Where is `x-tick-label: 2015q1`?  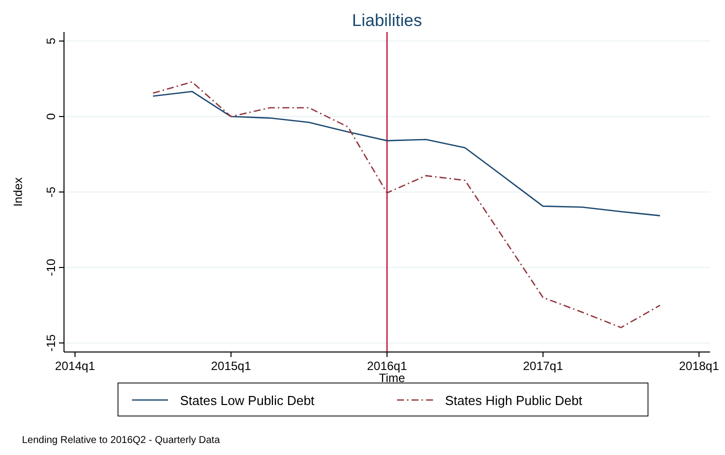
x-tick-label: 2015q1 is located at coordinates (231, 366).